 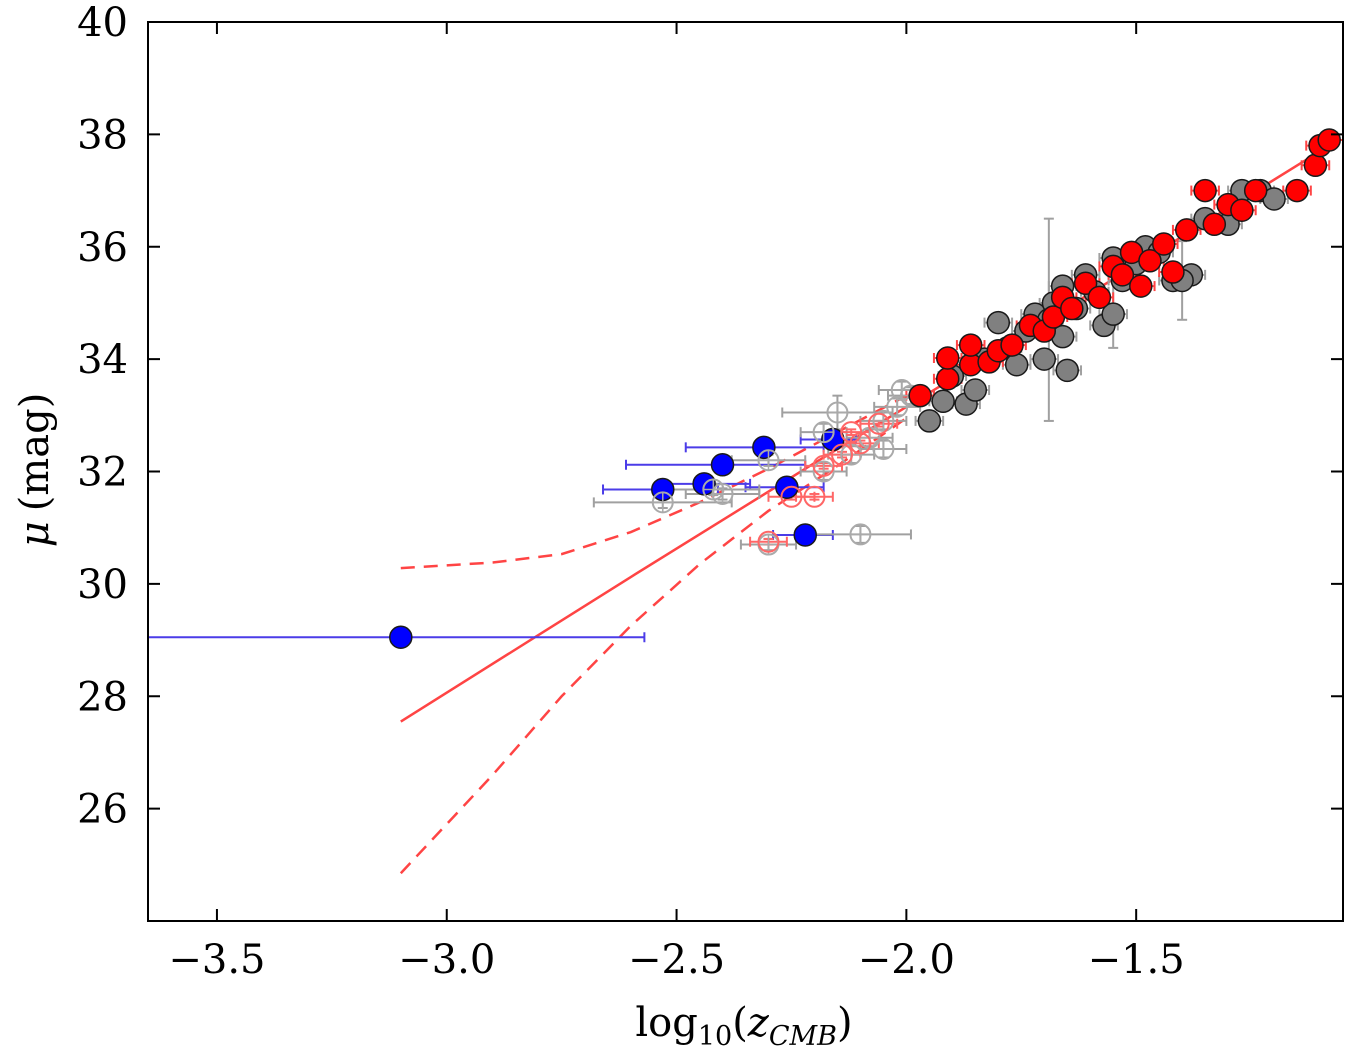 What do you see at coordinates (446, 960) in the screenshot?
I see `x-tick-label: −3.0` at bounding box center [446, 960].